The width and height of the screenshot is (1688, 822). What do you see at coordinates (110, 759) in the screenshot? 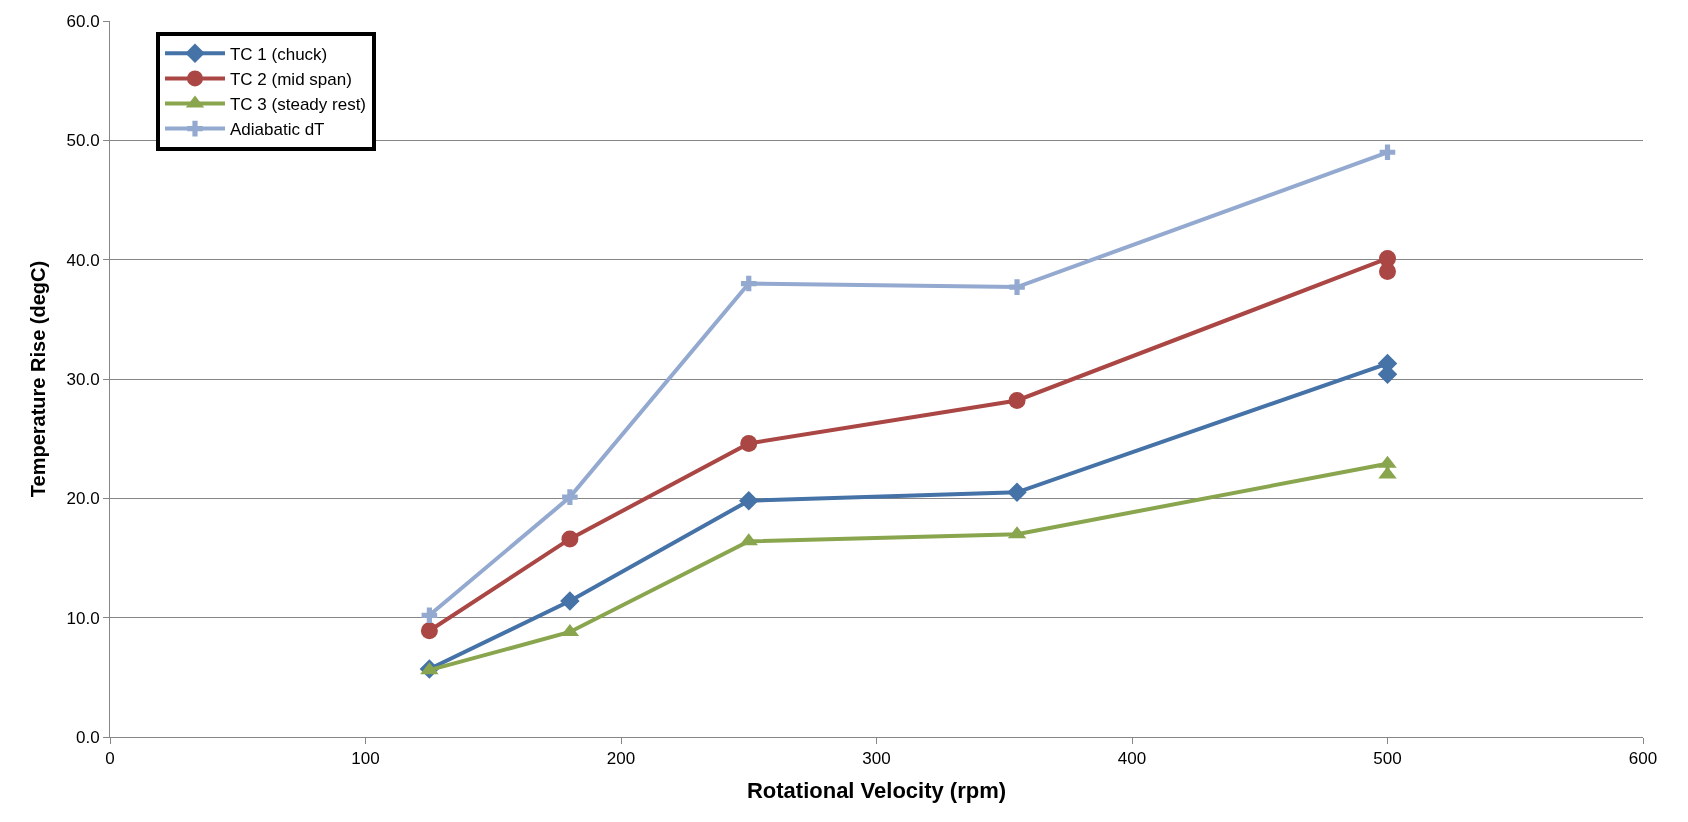
I see `x-tick-label: 0` at bounding box center [110, 759].